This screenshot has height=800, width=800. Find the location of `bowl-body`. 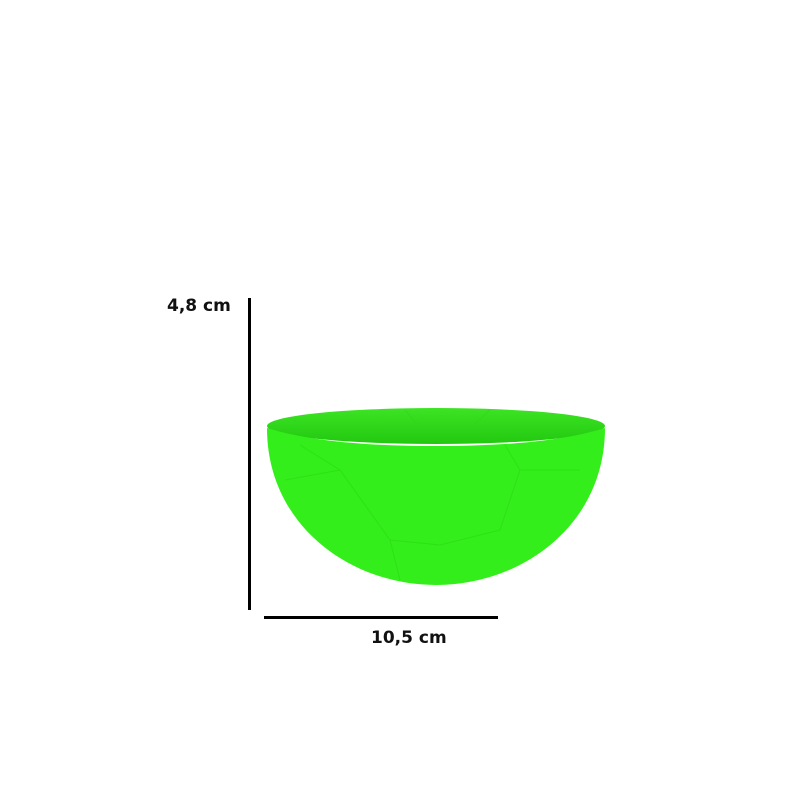

bowl-body is located at coordinates (436, 506).